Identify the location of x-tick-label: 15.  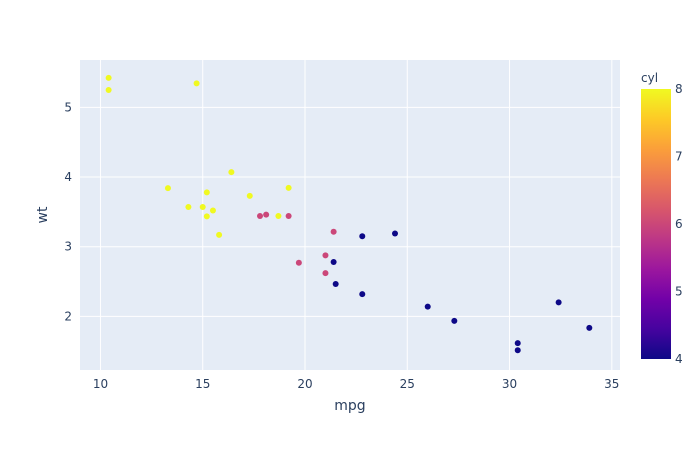
(202, 384).